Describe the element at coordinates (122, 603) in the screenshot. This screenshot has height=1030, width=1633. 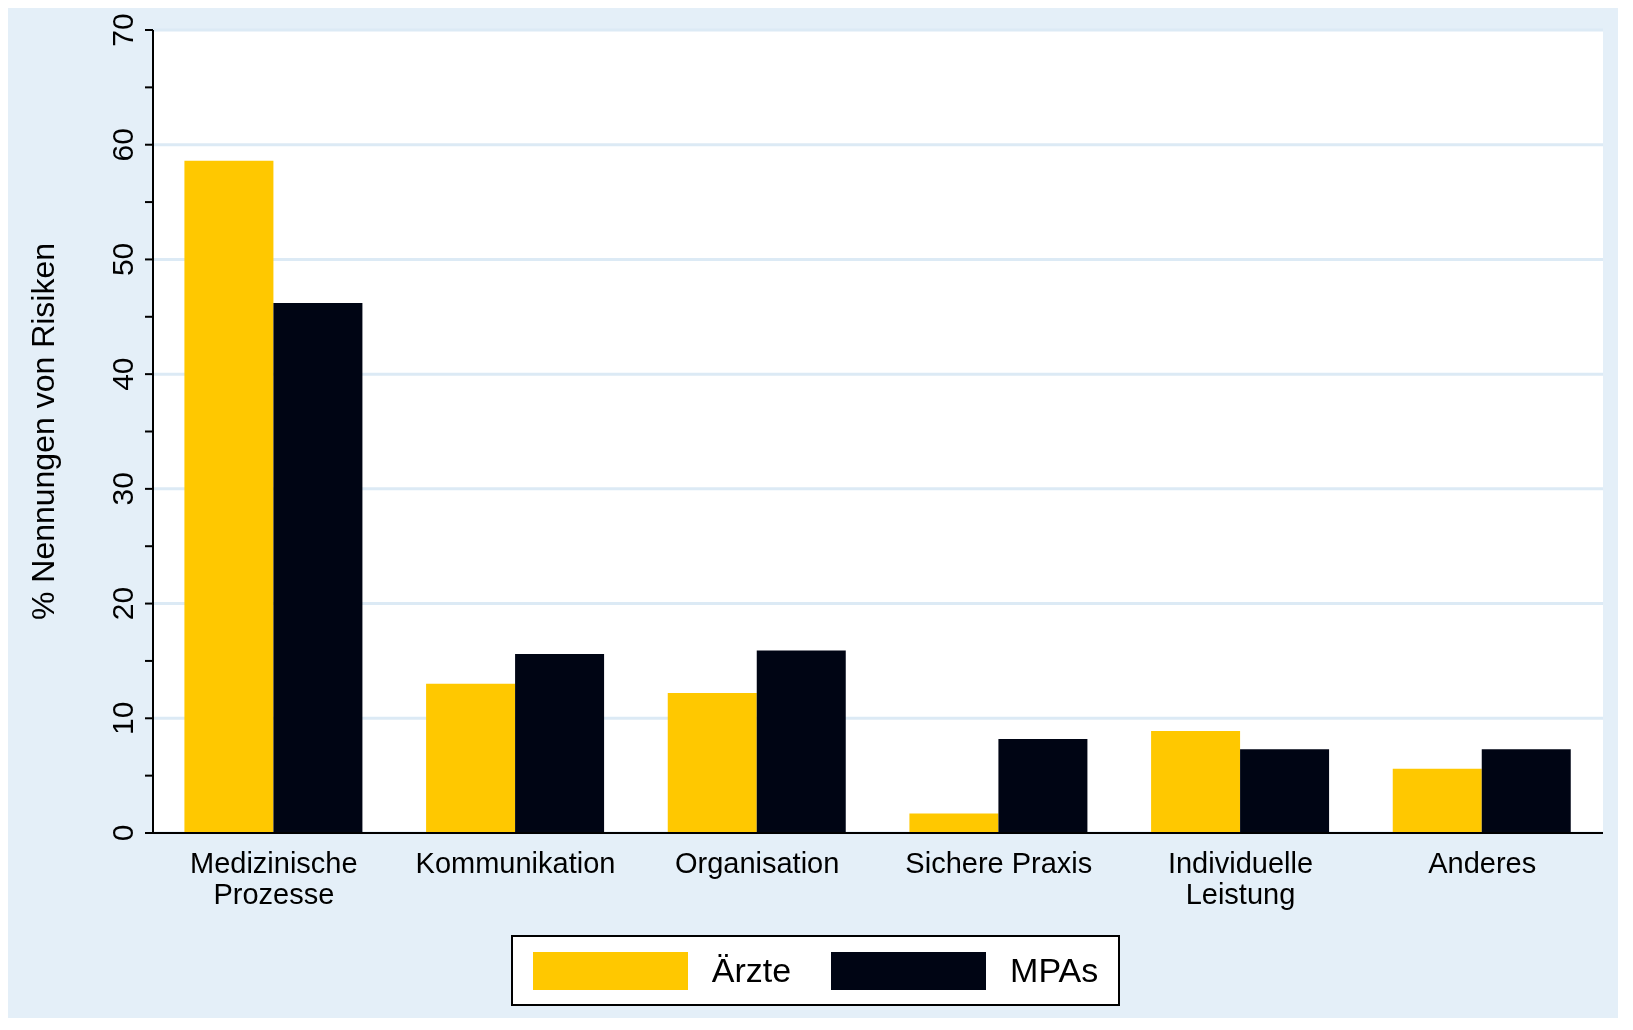
I see `y-tick-label: 20` at that location.